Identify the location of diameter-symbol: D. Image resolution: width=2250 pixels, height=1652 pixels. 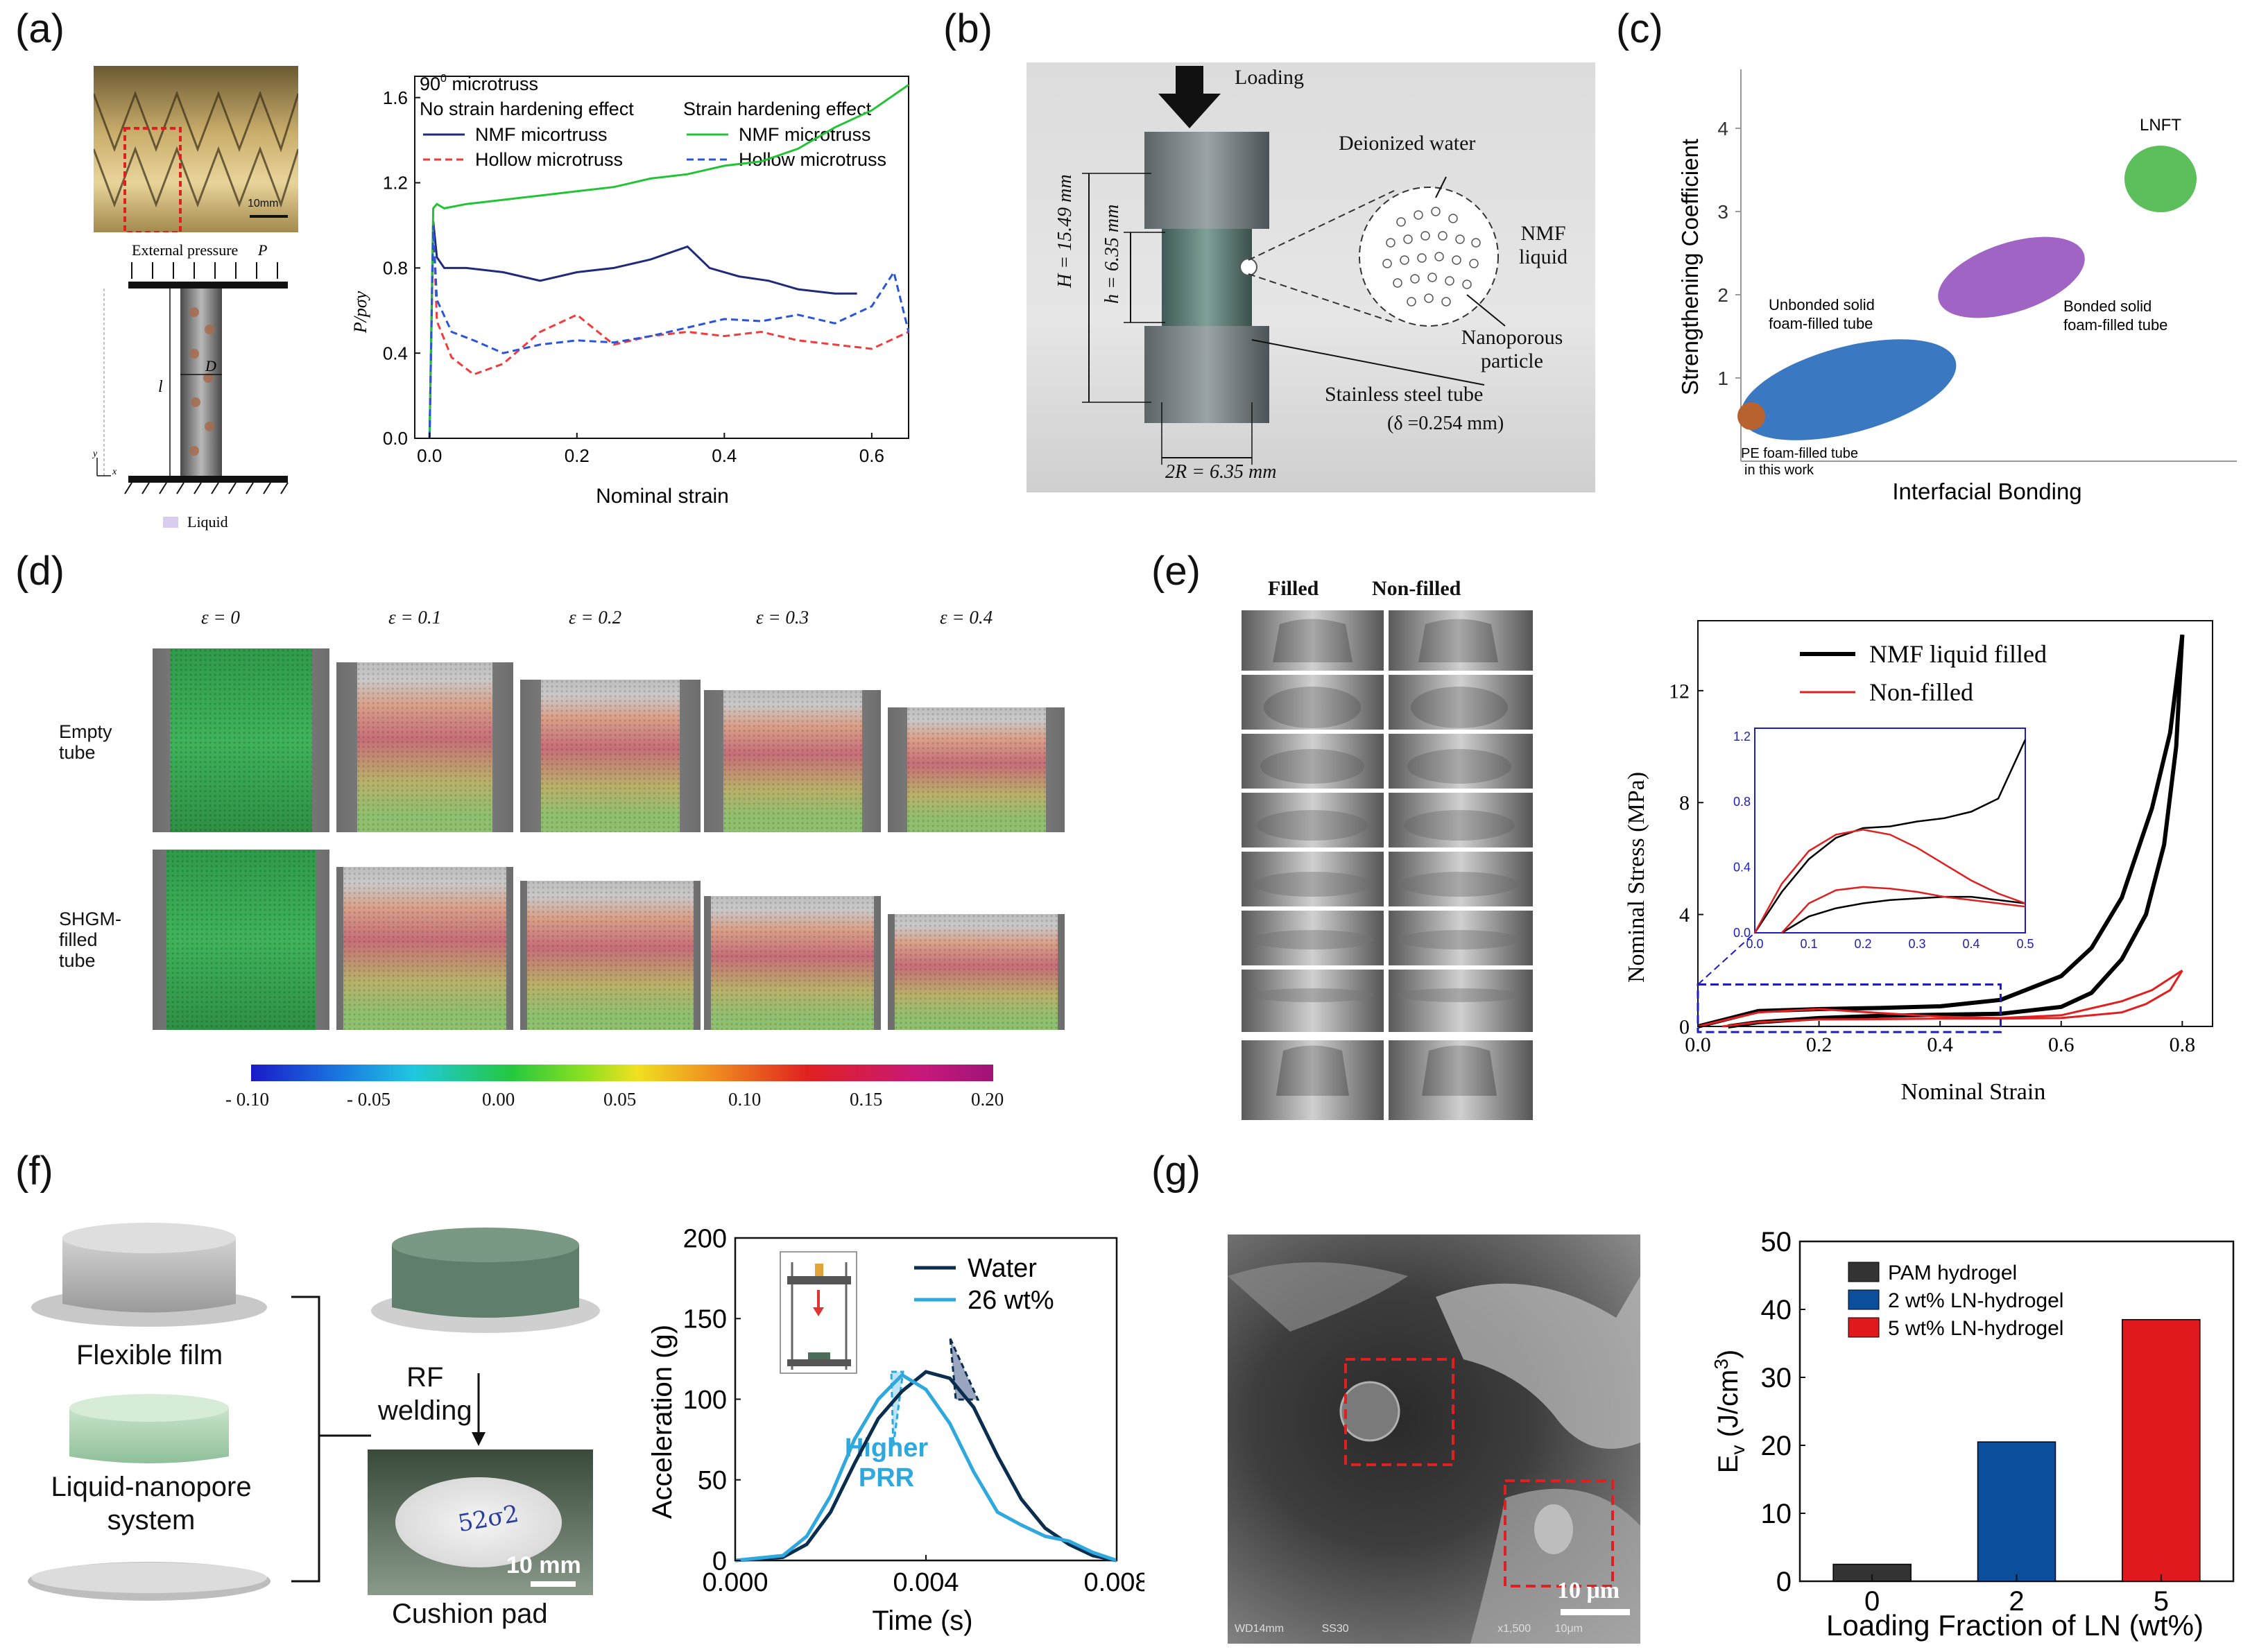
(210, 366).